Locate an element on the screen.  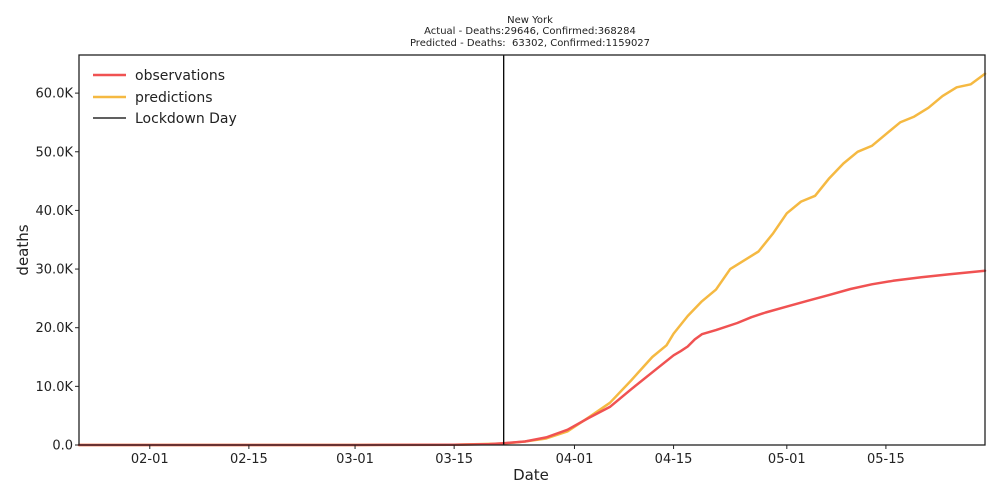
y-tick-label: 60.0K is located at coordinates (55, 94).